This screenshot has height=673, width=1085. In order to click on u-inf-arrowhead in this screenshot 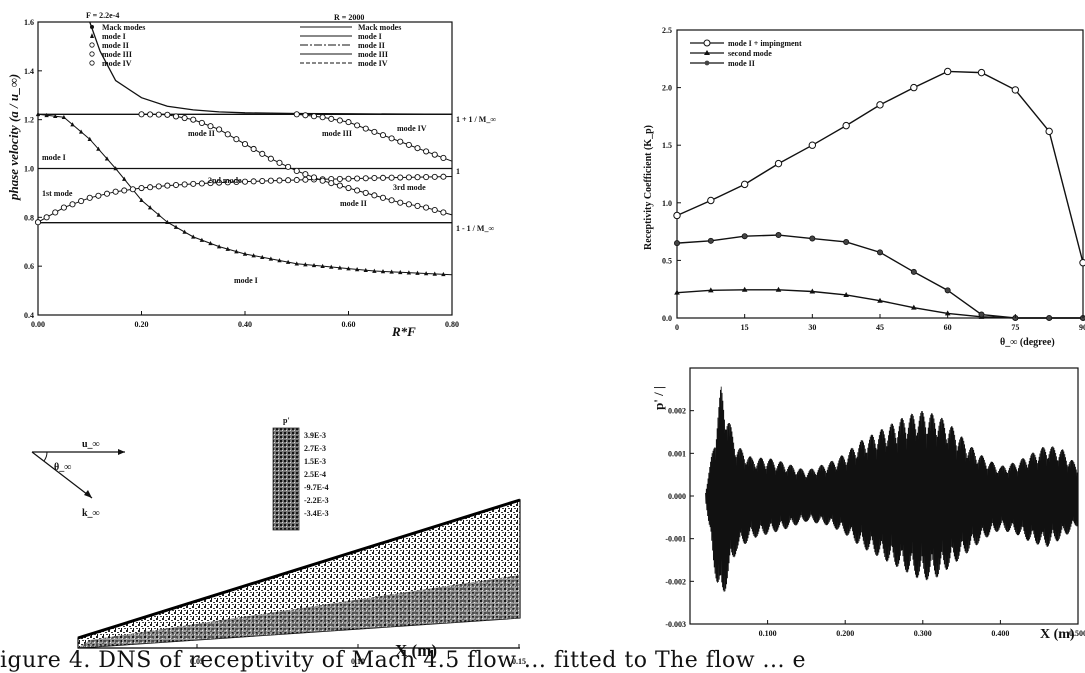, I will do `click(121, 452)`.